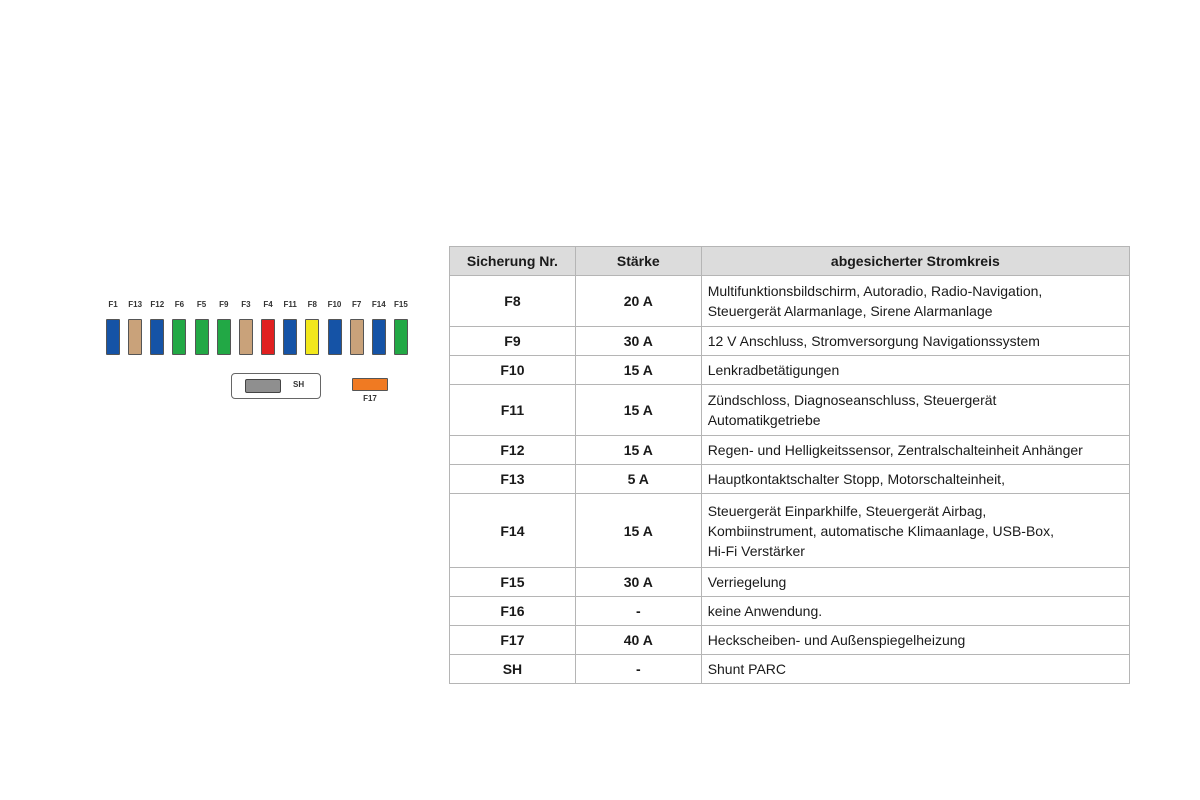 The width and height of the screenshot is (1200, 800). What do you see at coordinates (179, 304) in the screenshot?
I see `fuse-label: F6` at bounding box center [179, 304].